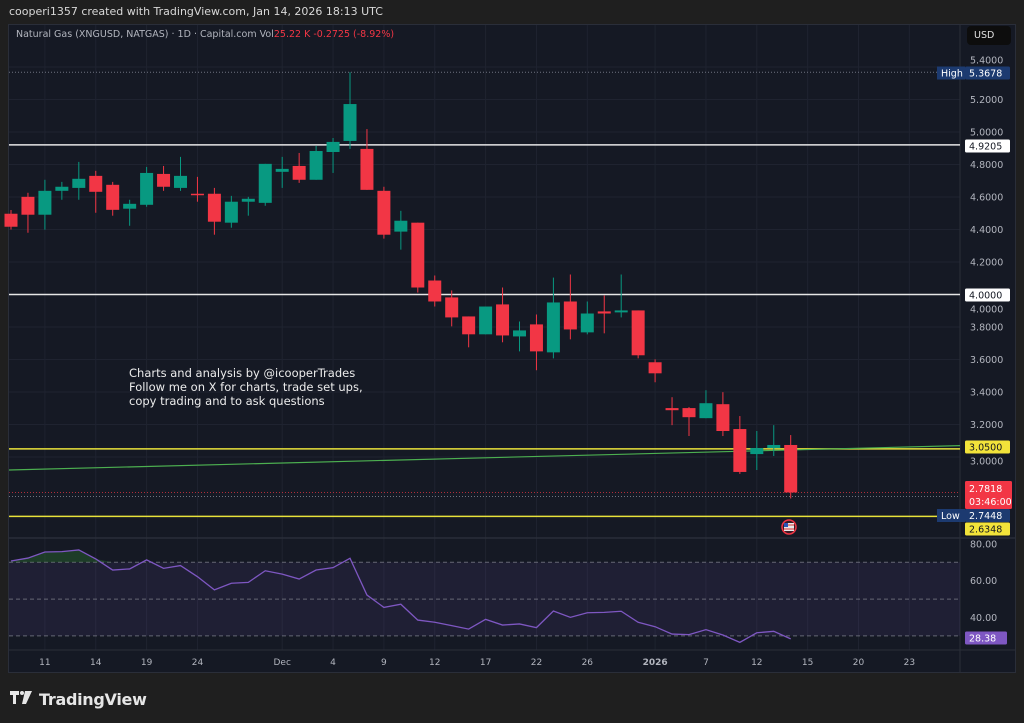  What do you see at coordinates (952, 74) in the screenshot?
I see `high-tag: High` at bounding box center [952, 74].